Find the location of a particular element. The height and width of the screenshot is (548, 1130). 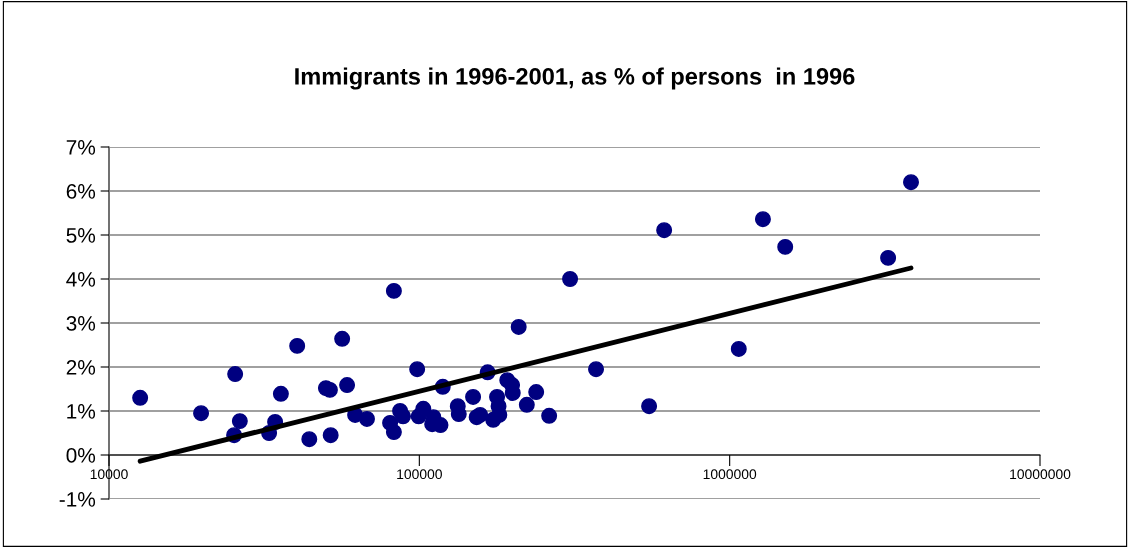

y-tick-label: 6% is located at coordinates (81, 191).